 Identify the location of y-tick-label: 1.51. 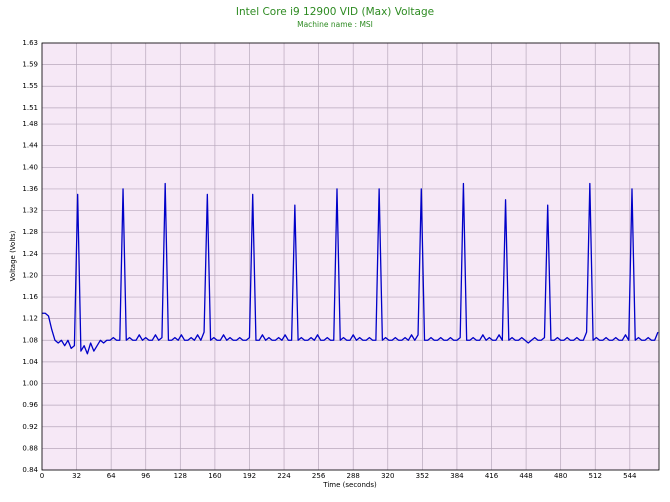
(30, 108).